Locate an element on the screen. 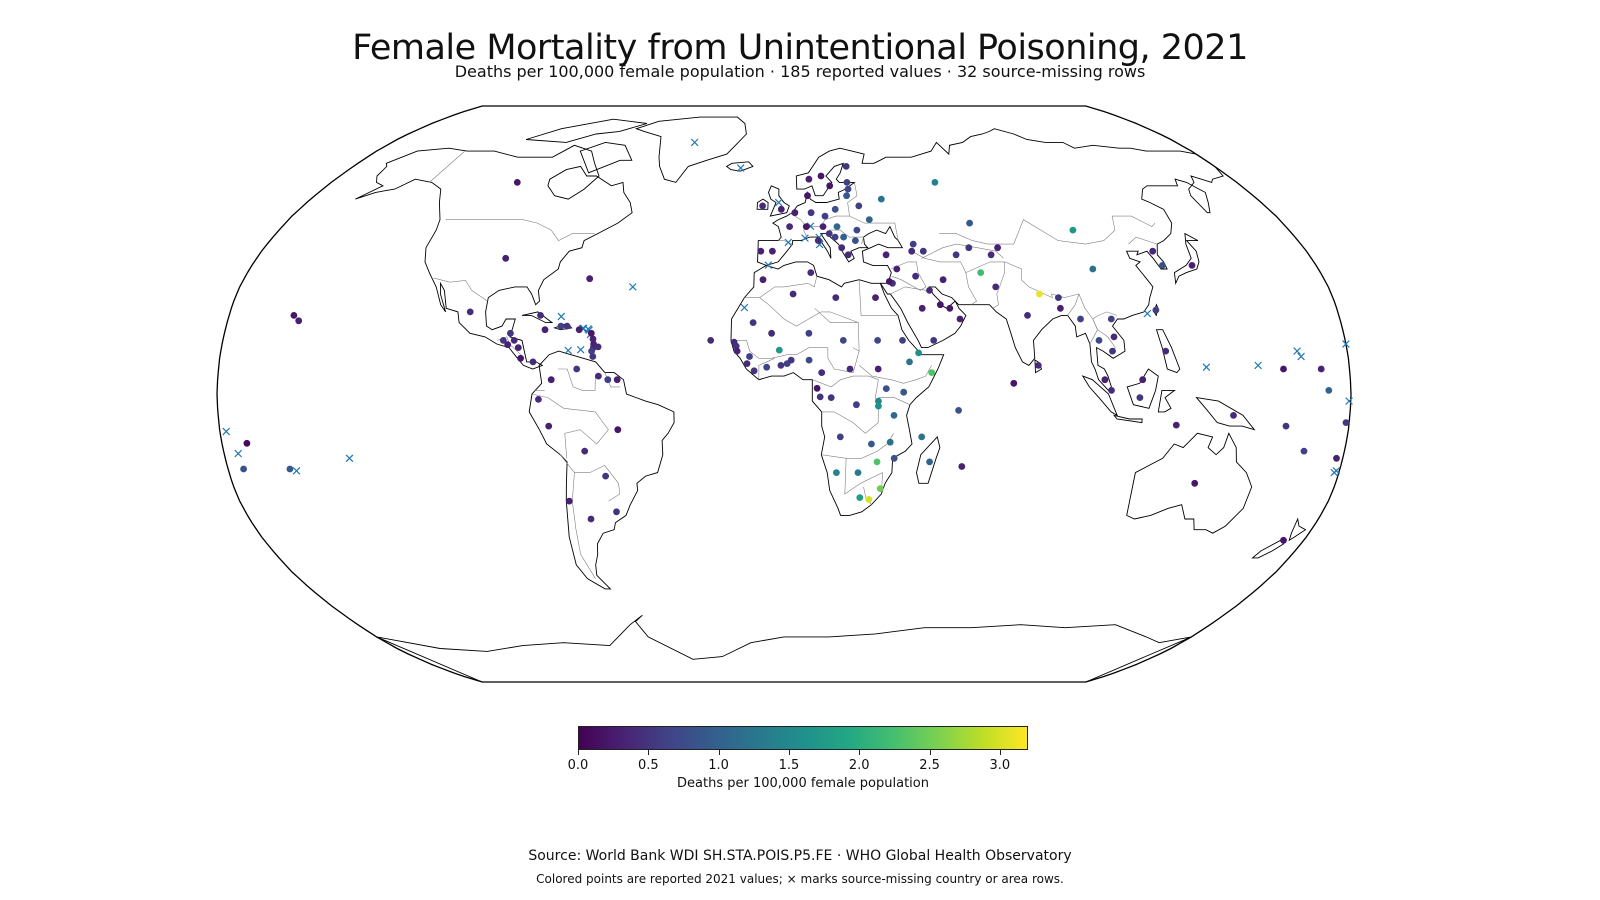 Image resolution: width=1600 pixels, height=900 pixels. land-antarctica is located at coordinates (784, 648).